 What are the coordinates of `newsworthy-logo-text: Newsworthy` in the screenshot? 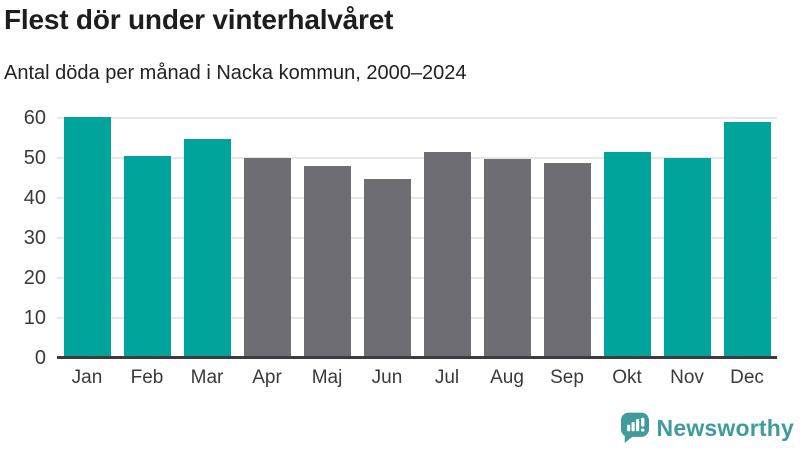 It's located at (725, 428).